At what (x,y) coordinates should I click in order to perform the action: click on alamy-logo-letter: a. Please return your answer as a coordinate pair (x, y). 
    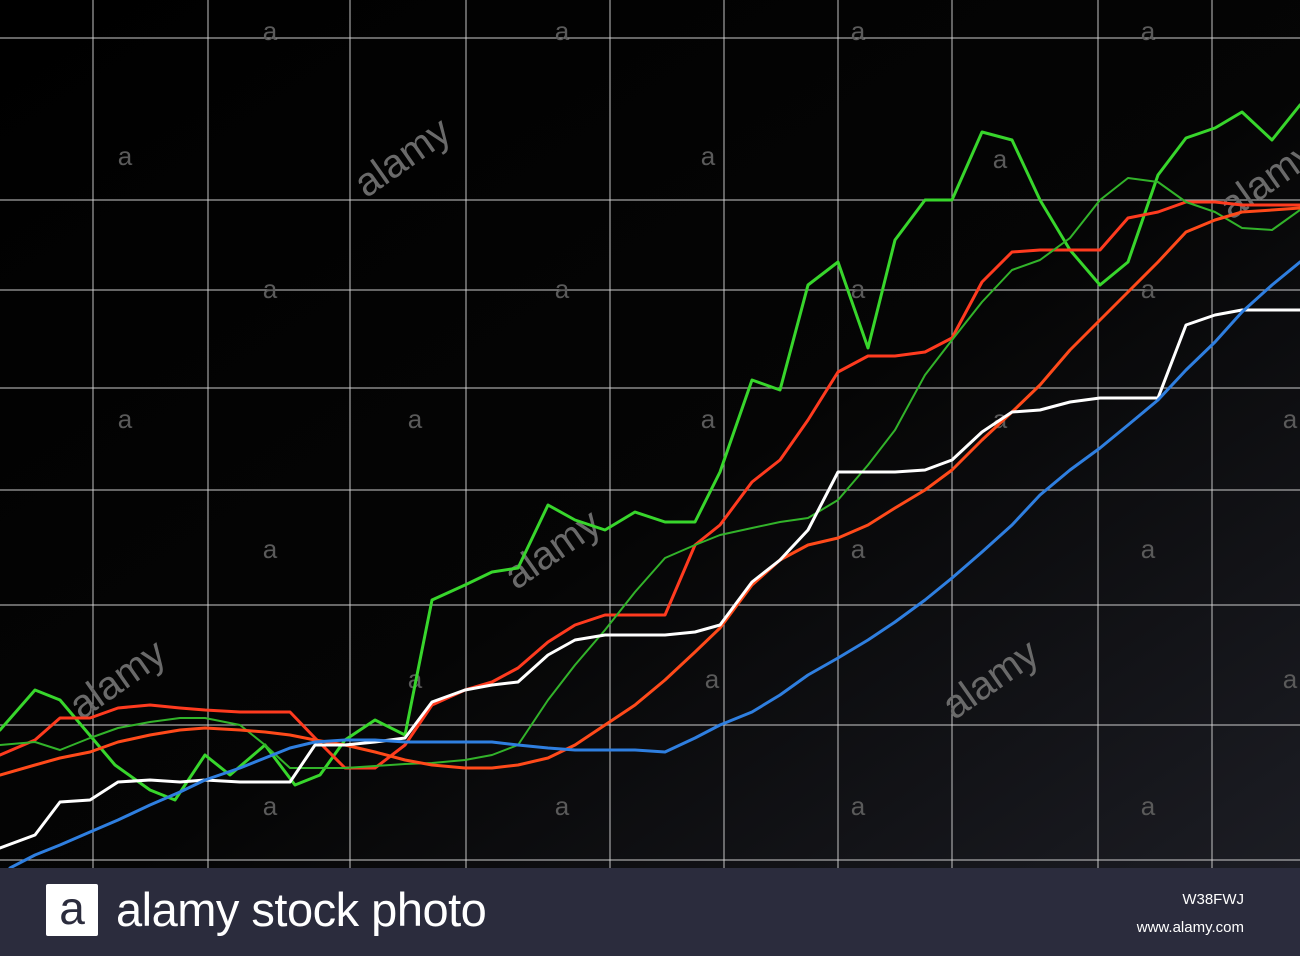
    Looking at the image, I should click on (72, 908).